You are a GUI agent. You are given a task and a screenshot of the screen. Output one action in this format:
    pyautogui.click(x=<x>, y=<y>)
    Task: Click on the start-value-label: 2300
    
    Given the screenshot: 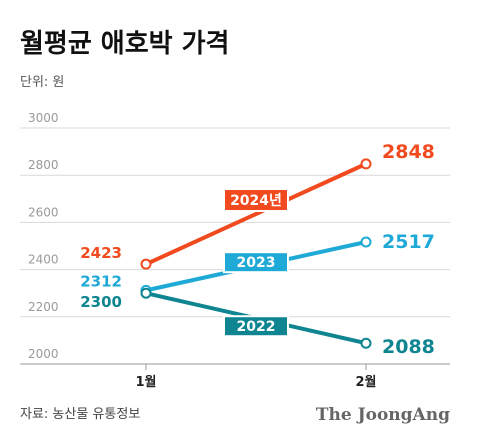 What is the action you would take?
    pyautogui.click(x=101, y=302)
    